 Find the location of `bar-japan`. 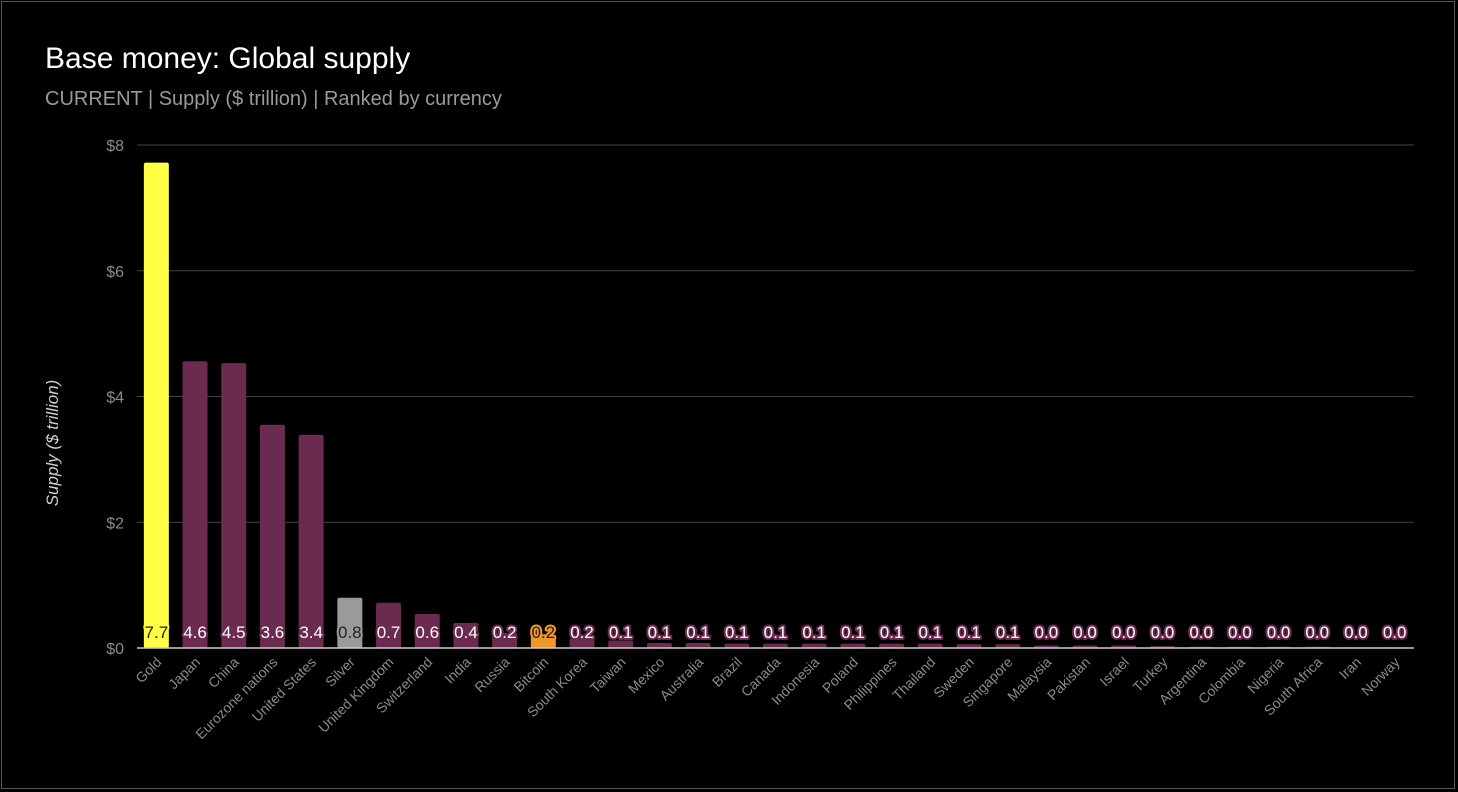

bar-japan is located at coordinates (195, 504).